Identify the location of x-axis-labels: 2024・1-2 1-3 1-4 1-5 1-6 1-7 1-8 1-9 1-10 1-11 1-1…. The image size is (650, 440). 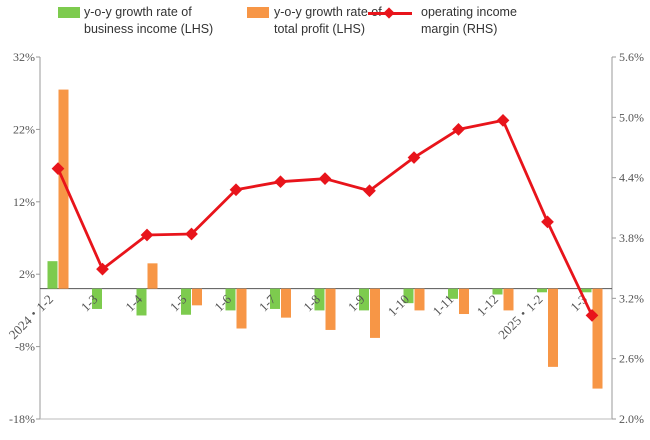
(298, 316).